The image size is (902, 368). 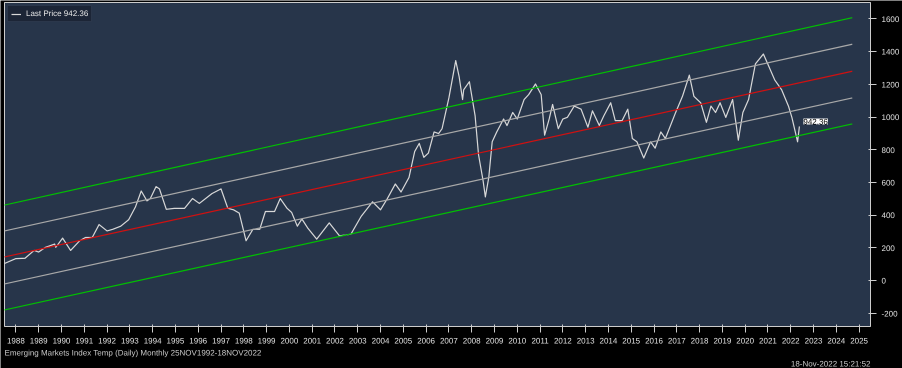 I want to click on x-tick-label: 2015, so click(x=631, y=341).